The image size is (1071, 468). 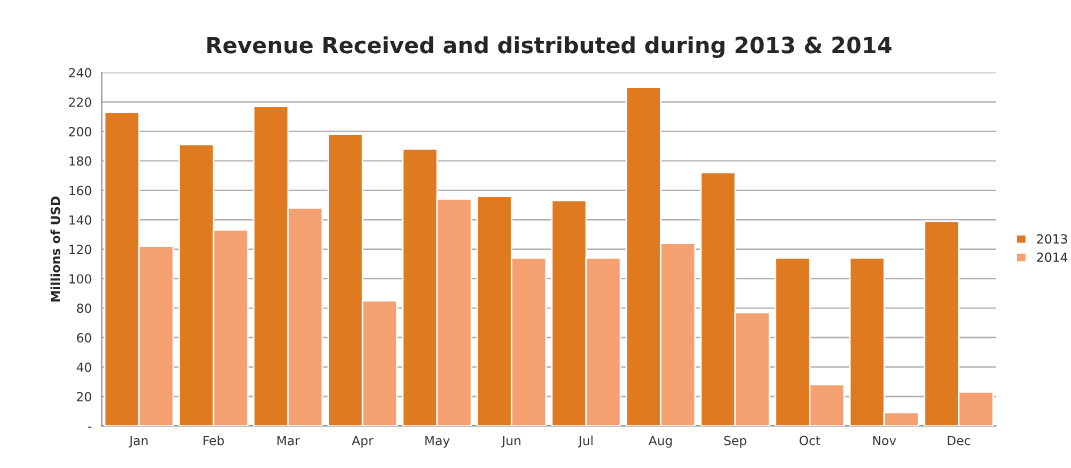 I want to click on y-tick-label: 160, so click(x=80, y=190).